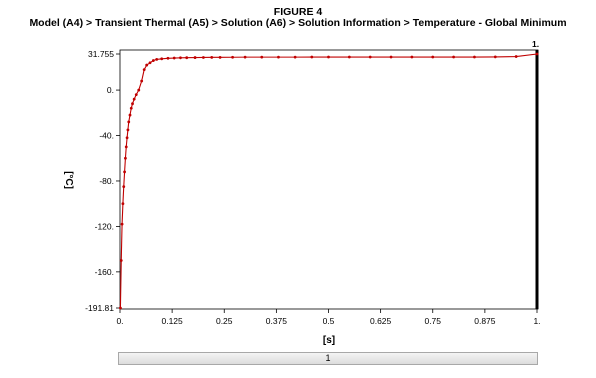 This screenshot has height=378, width=596. What do you see at coordinates (104, 272) in the screenshot?
I see `y-tick-label: -160.` at bounding box center [104, 272].